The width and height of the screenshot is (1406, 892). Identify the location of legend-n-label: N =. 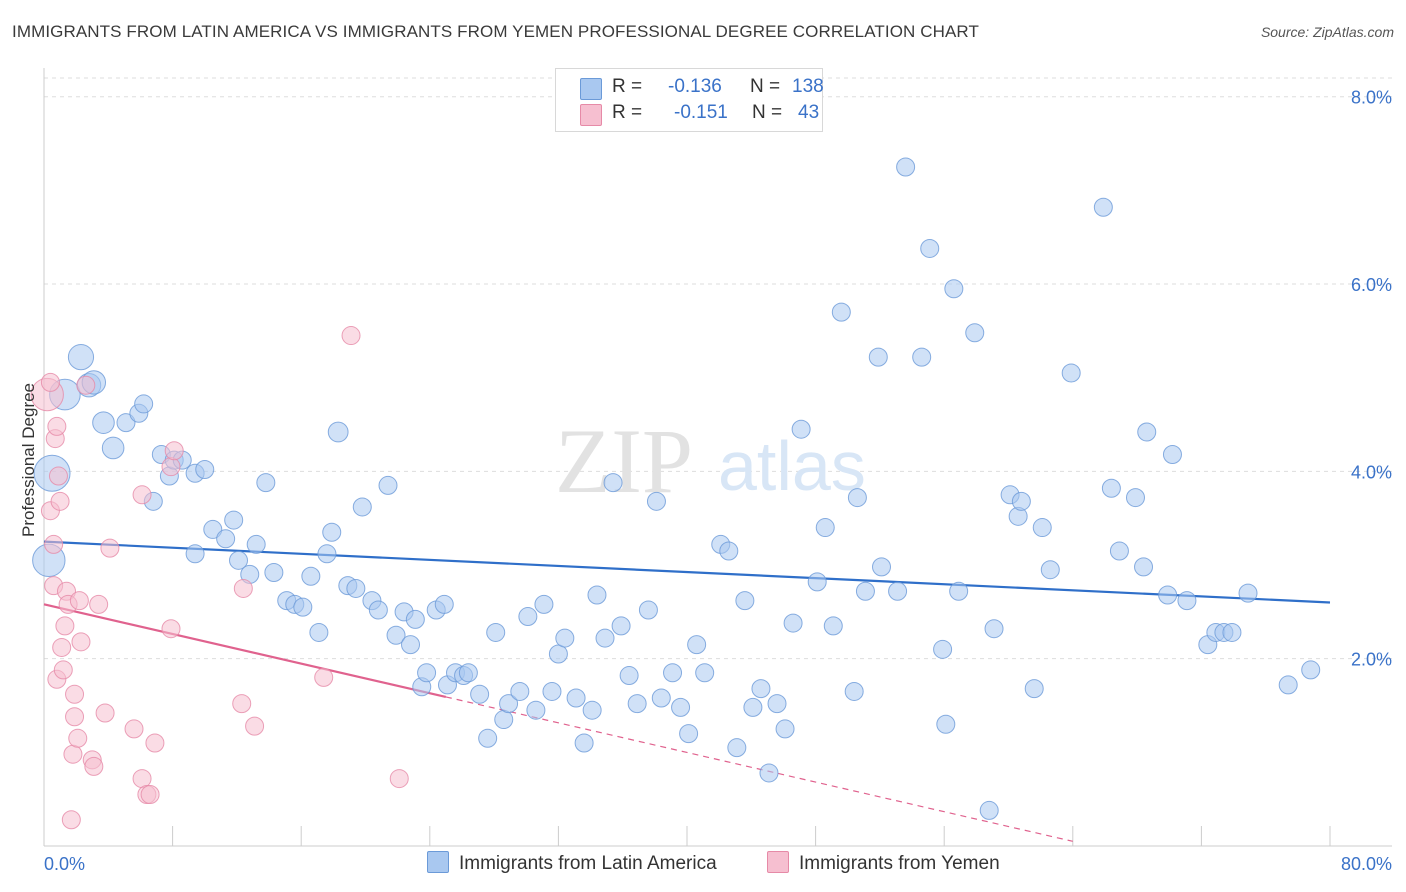
(765, 86).